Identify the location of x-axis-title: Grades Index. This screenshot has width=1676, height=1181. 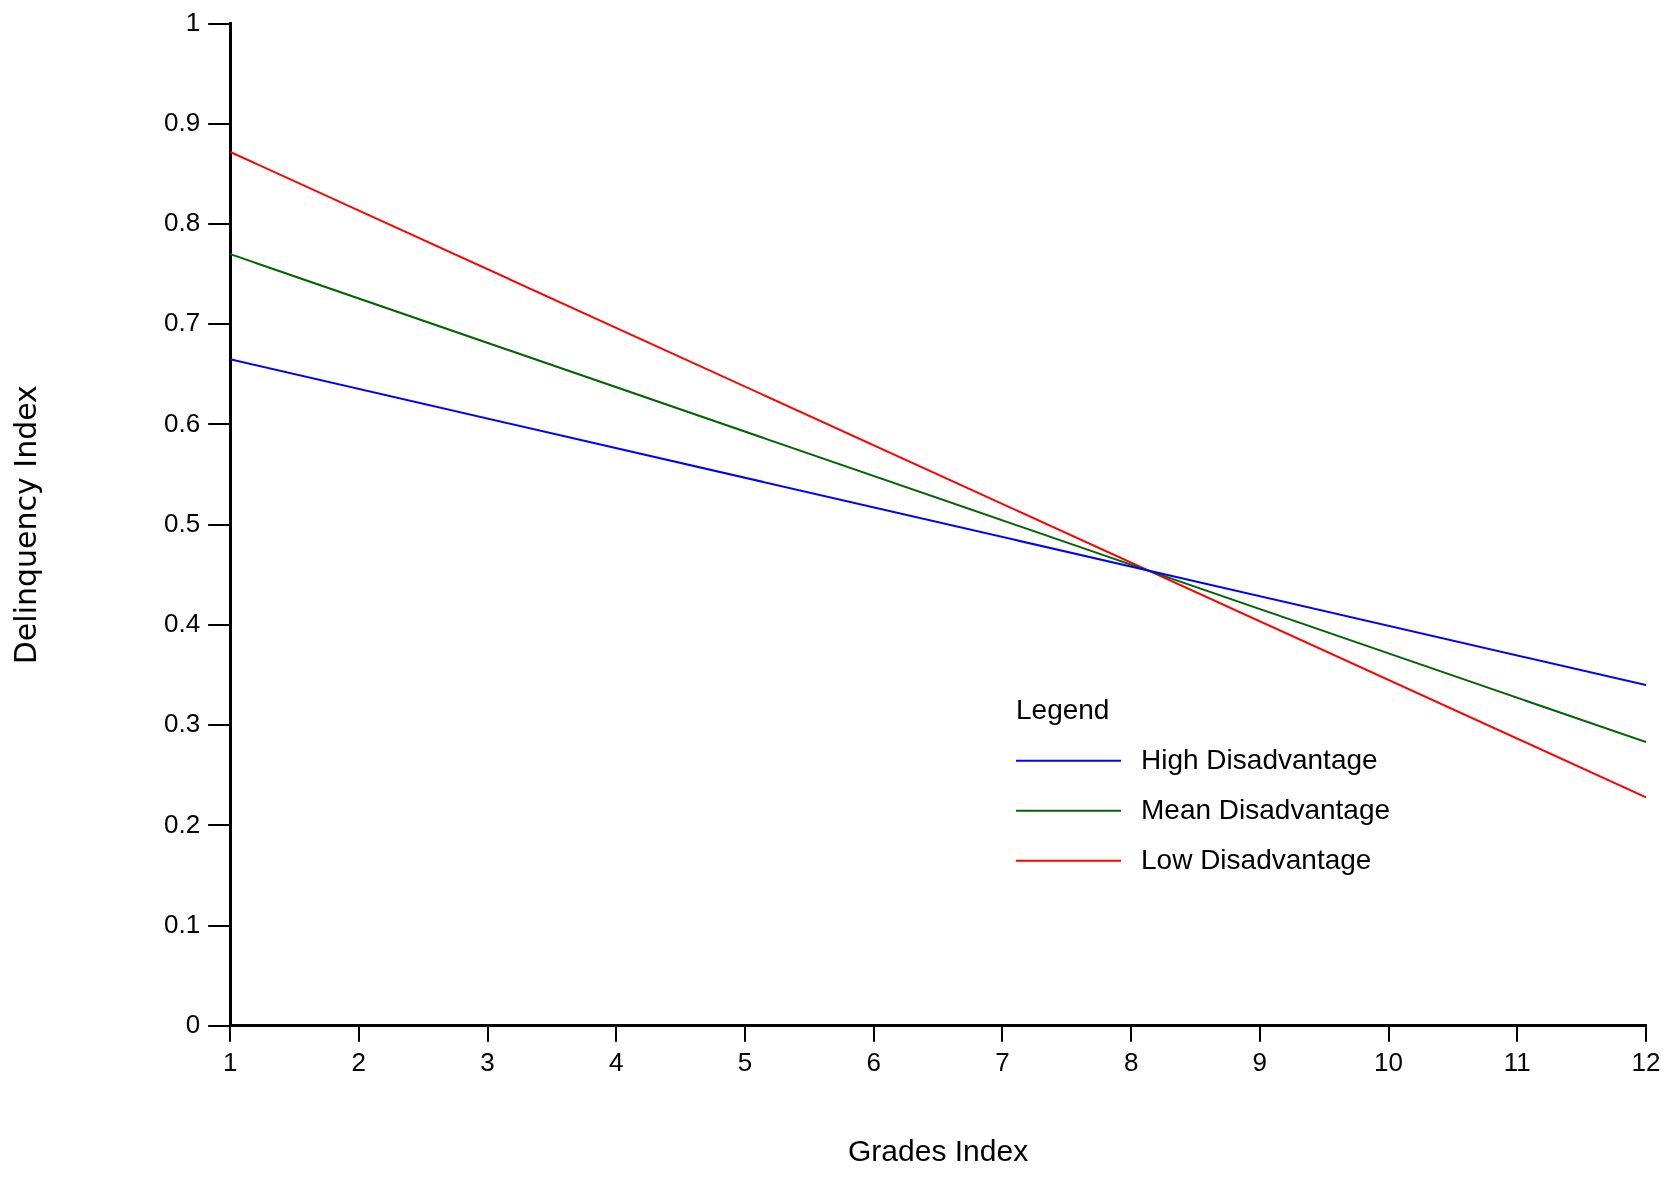
(938, 1151).